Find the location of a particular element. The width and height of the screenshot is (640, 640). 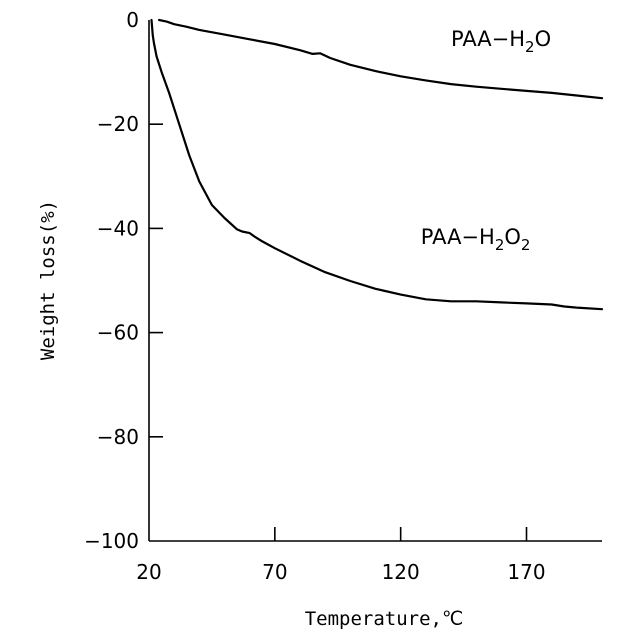

series-label-1: PAA−H2O is located at coordinates (501, 41).